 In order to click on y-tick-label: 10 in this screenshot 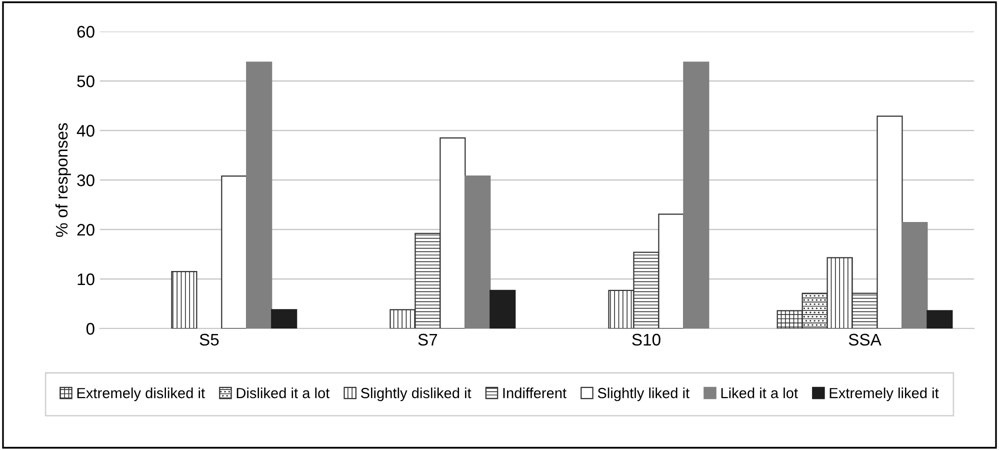, I will do `click(86, 279)`.